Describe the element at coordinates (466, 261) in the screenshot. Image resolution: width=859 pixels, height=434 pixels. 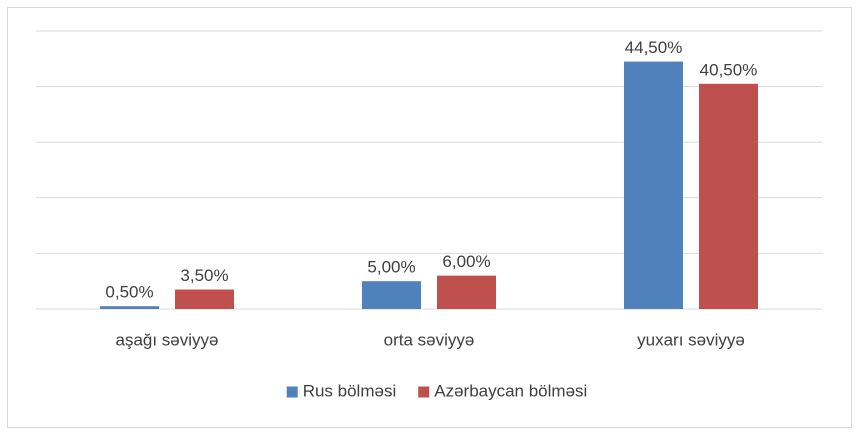
I see `data-label: 6,00%` at that location.